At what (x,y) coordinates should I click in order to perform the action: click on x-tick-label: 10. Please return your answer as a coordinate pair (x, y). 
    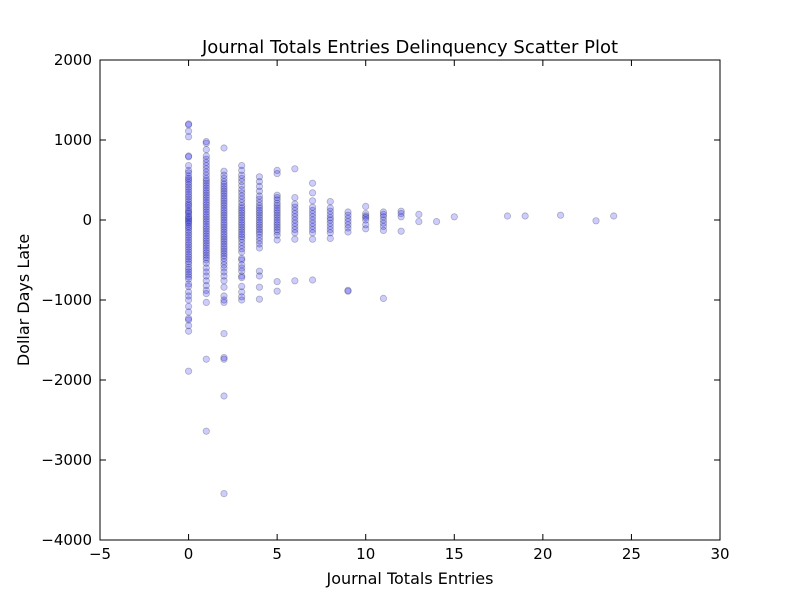
    Looking at the image, I should click on (365, 554).